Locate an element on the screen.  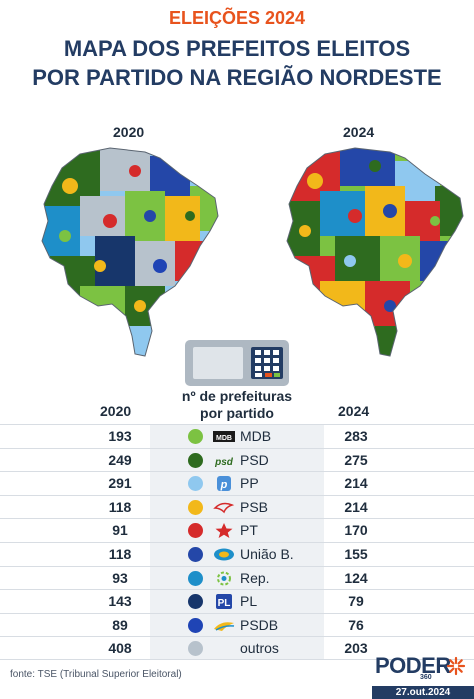
value-2024: 203 is located at coordinates (356, 648).